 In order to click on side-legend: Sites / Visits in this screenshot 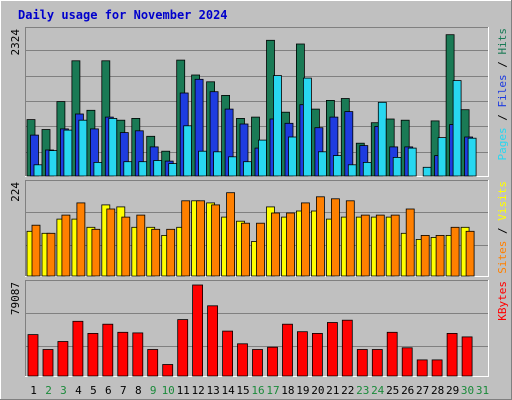, I will do `click(502, 227)`.